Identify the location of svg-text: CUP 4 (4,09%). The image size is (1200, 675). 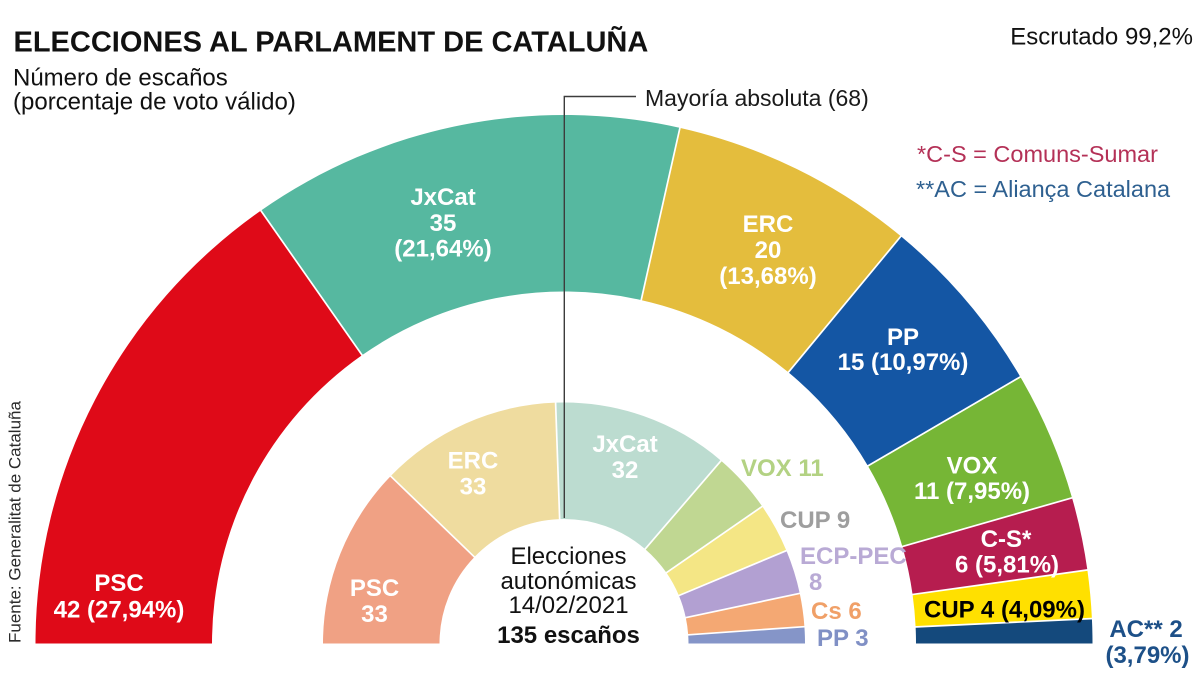
(1004, 610).